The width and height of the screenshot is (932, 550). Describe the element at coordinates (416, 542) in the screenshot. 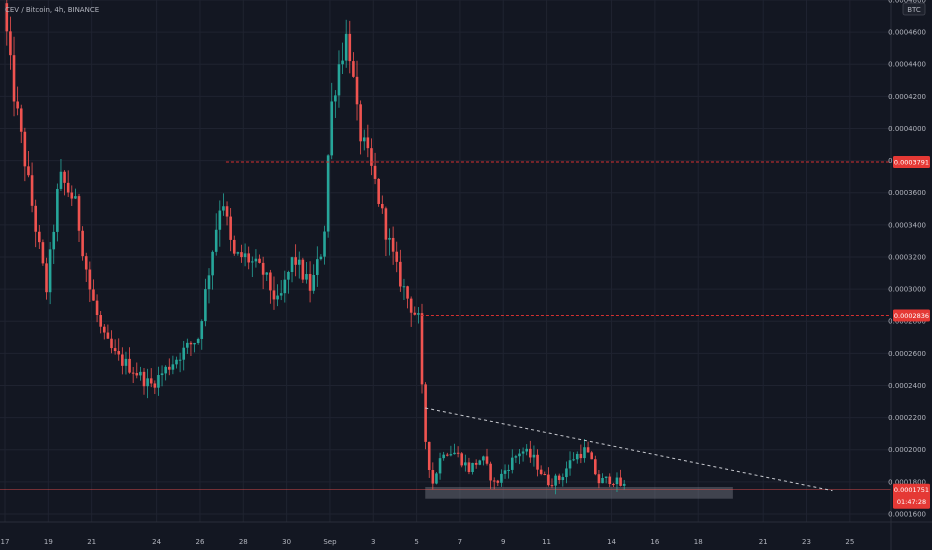

I see `time-tick-label: 5` at that location.